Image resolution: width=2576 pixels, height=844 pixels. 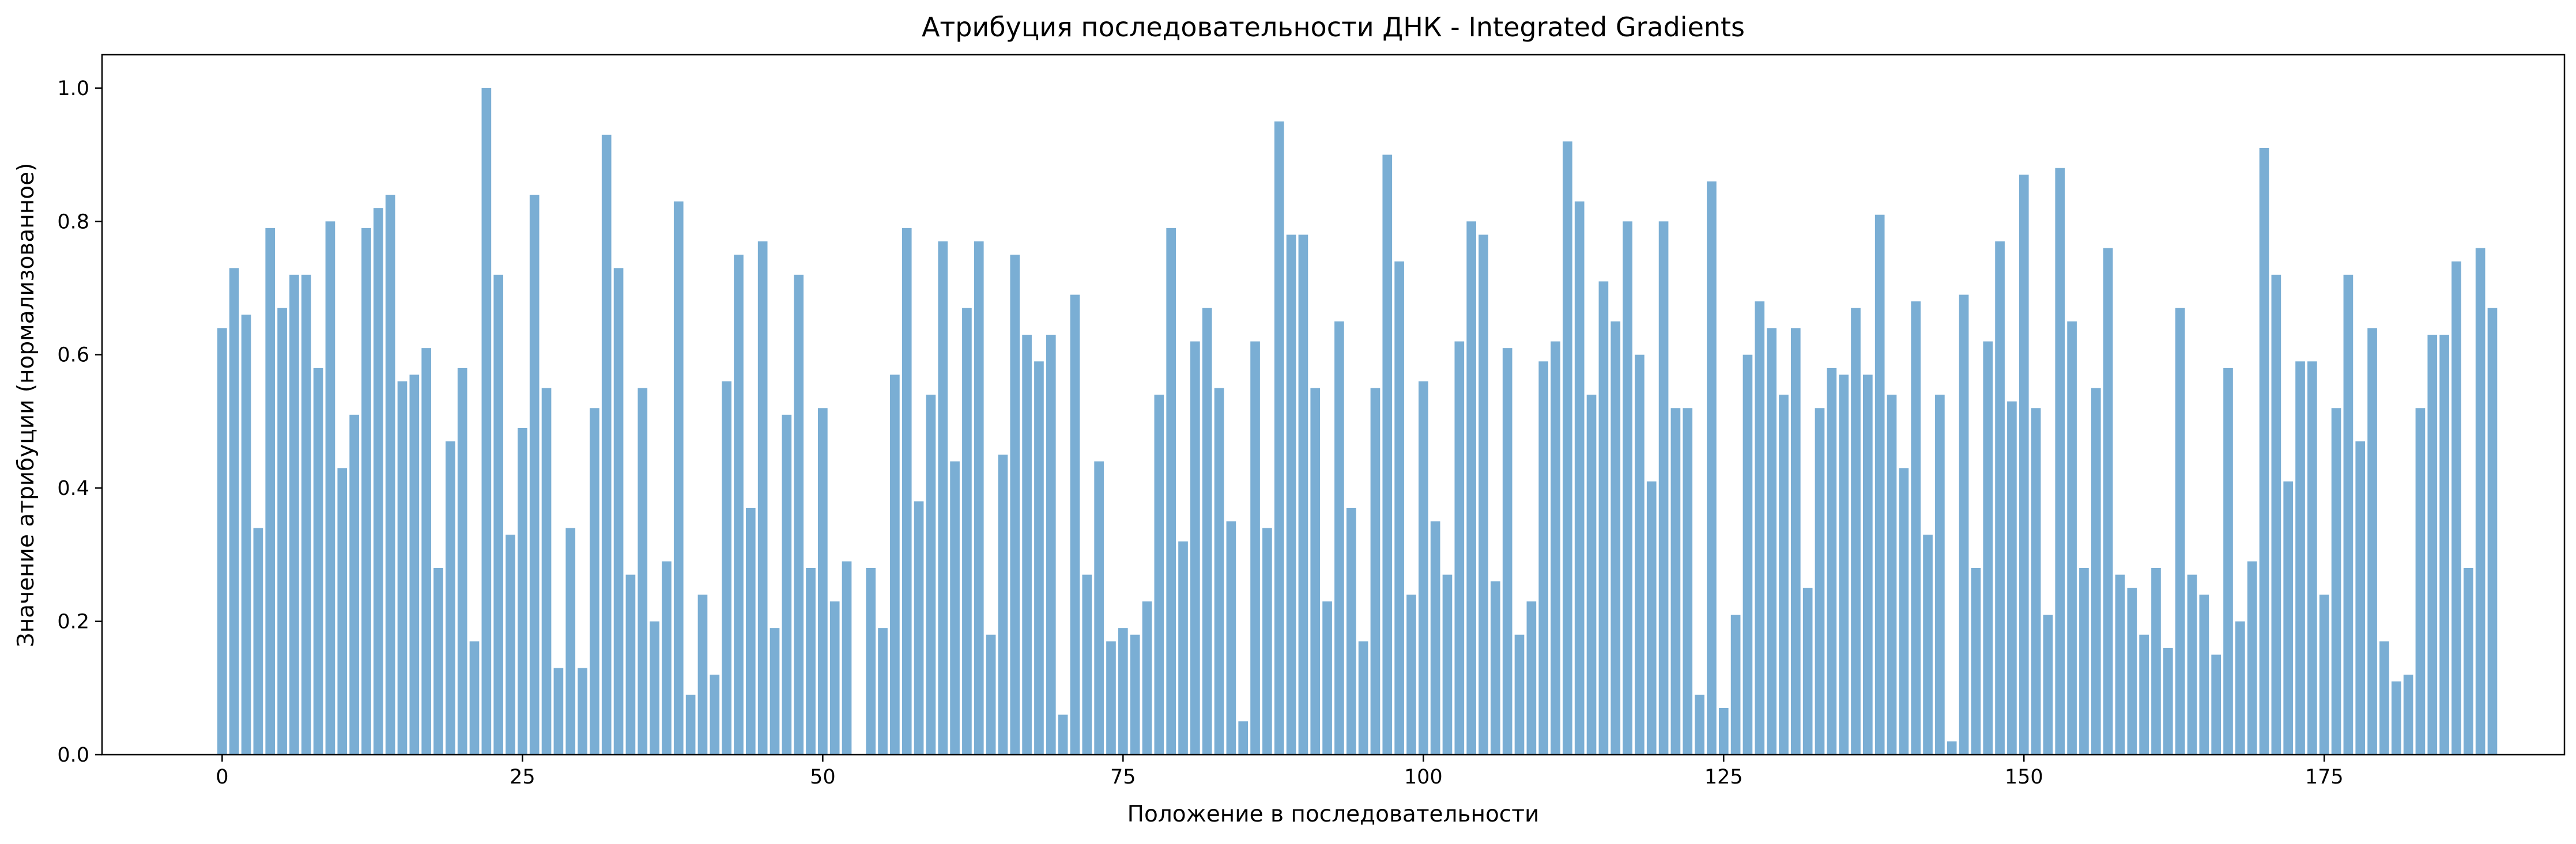 What do you see at coordinates (73, 88) in the screenshot?
I see `y-tick-label: 1.0` at bounding box center [73, 88].